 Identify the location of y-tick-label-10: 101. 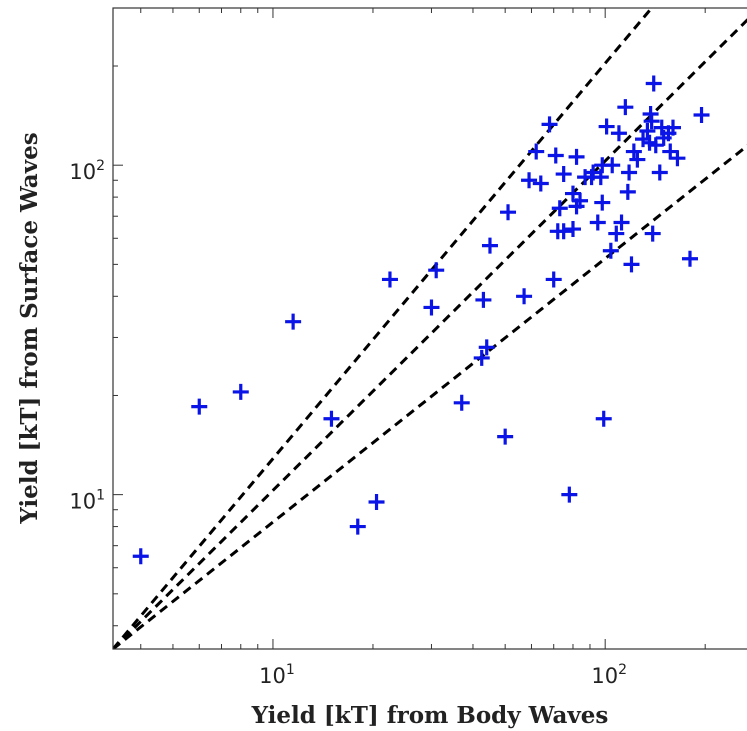
(87, 501).